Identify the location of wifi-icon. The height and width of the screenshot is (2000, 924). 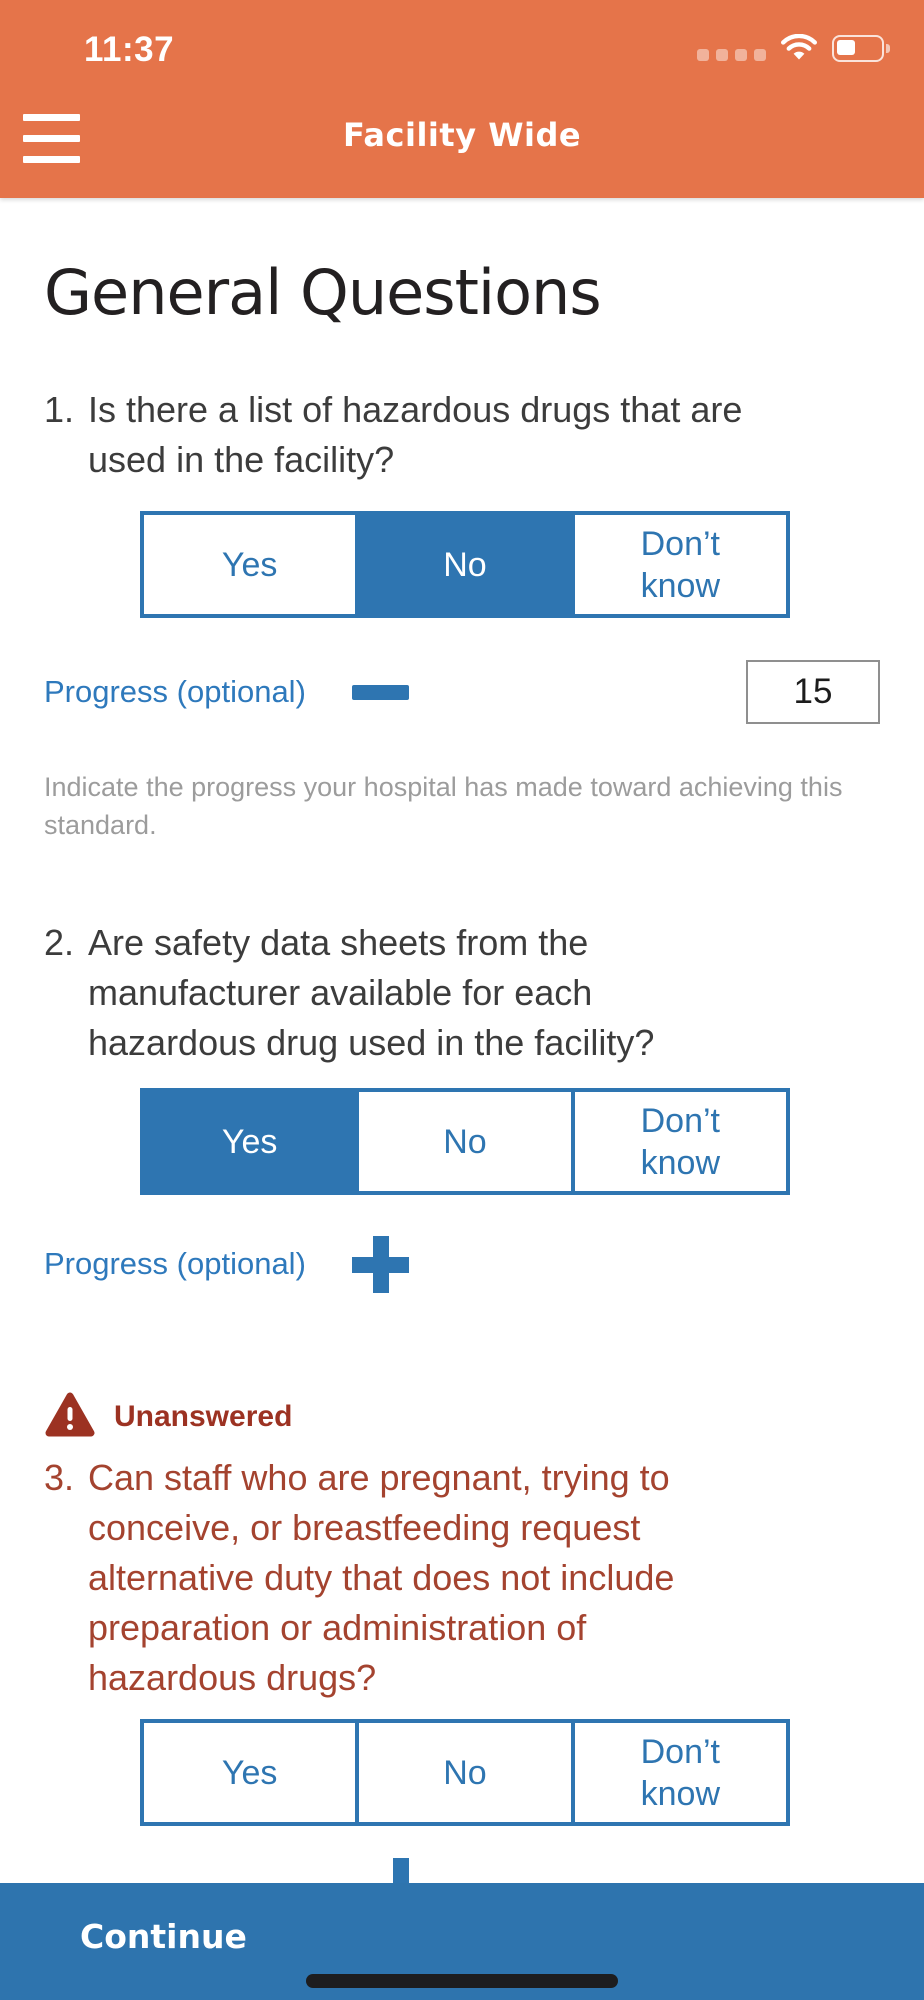
(799, 48).